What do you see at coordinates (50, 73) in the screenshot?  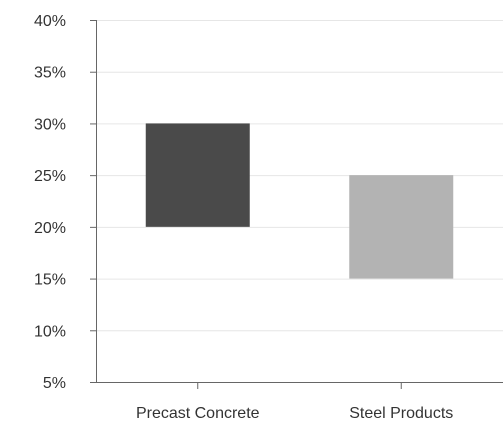 I see `y-tick-label: 35%` at bounding box center [50, 73].